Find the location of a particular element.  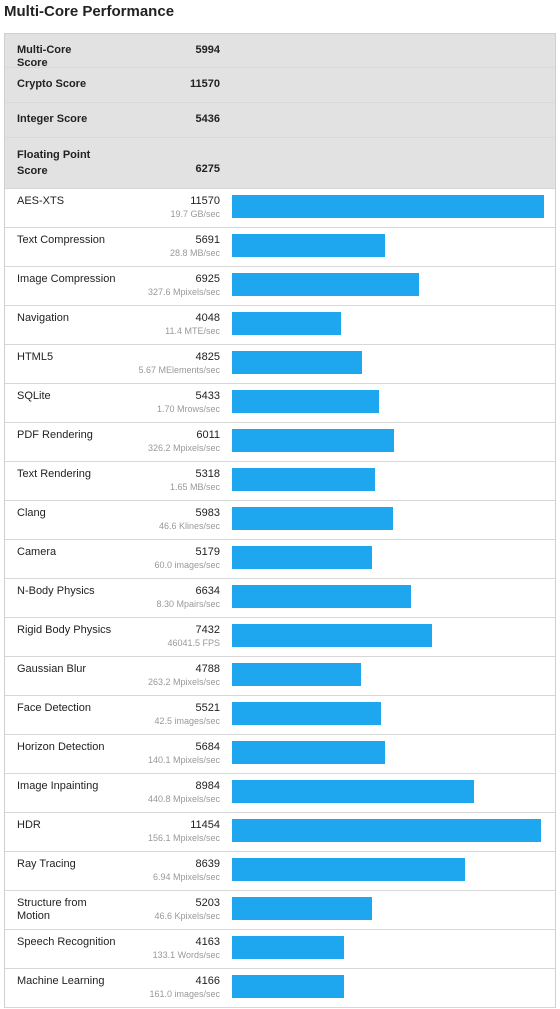

test-rate: 8.30 Mpairs/sec is located at coordinates (188, 604).